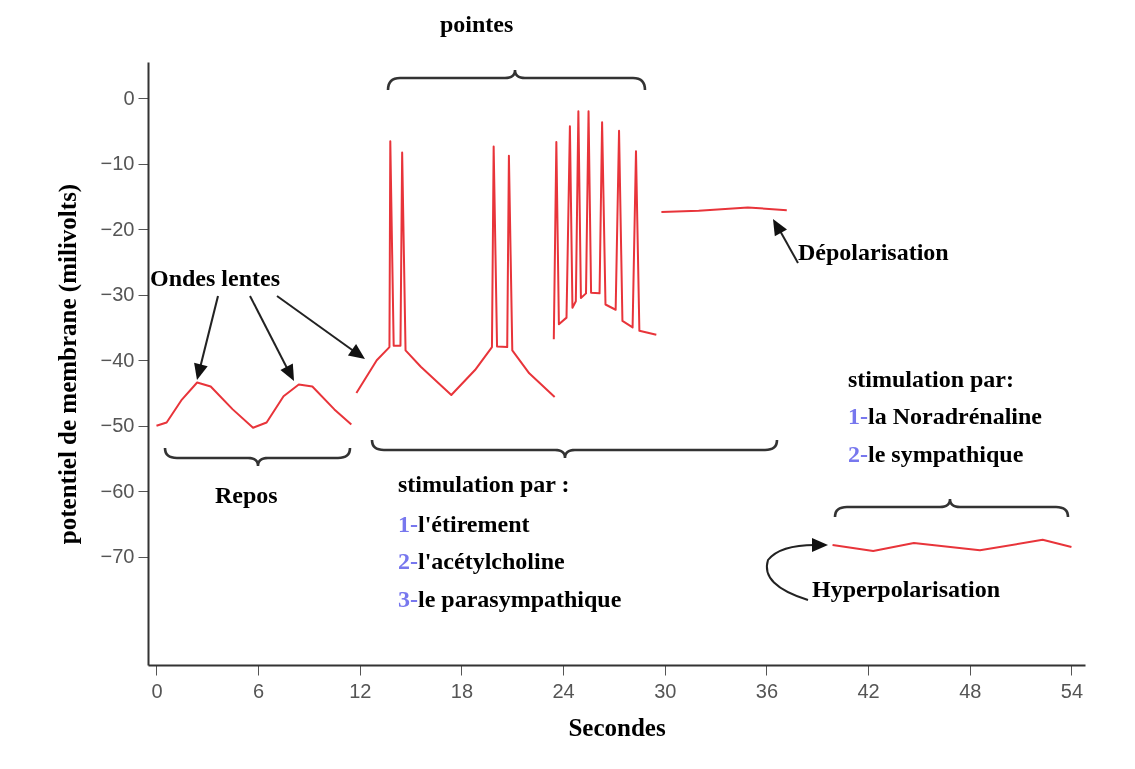  Describe the element at coordinates (481, 561) in the screenshot. I see `annotation: 2-l'acétylcholine` at that location.